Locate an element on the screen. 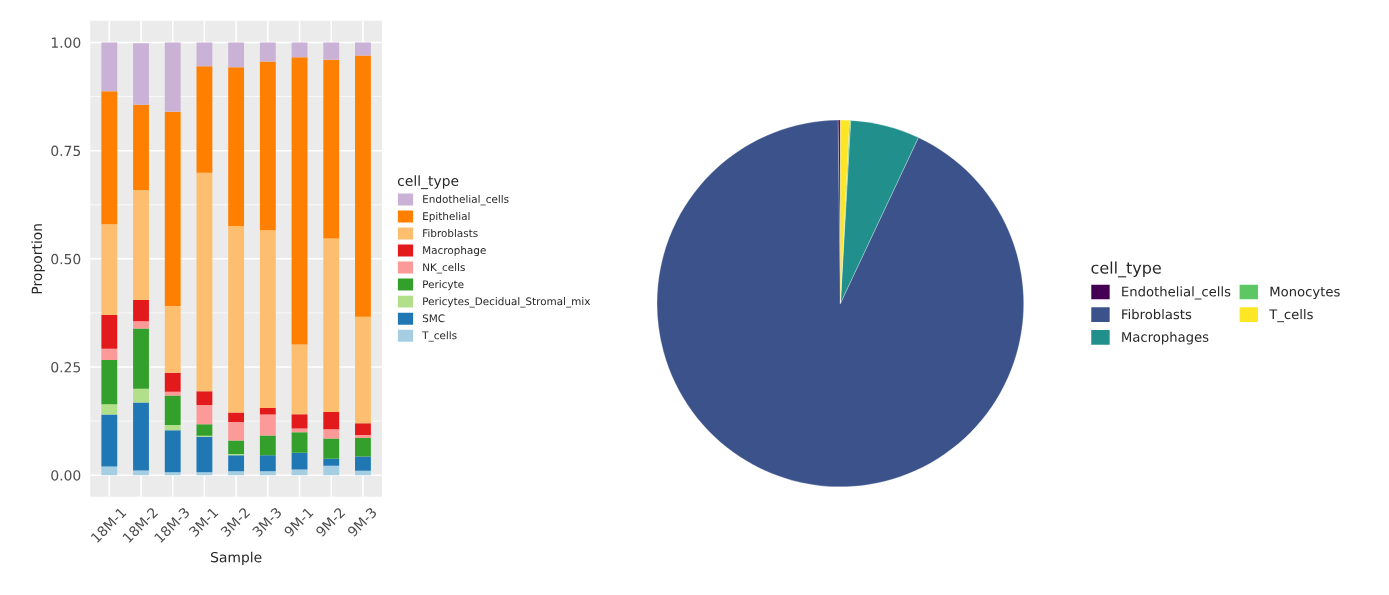 The height and width of the screenshot is (595, 1389). legend-label: Monocytes is located at coordinates (1305, 293).